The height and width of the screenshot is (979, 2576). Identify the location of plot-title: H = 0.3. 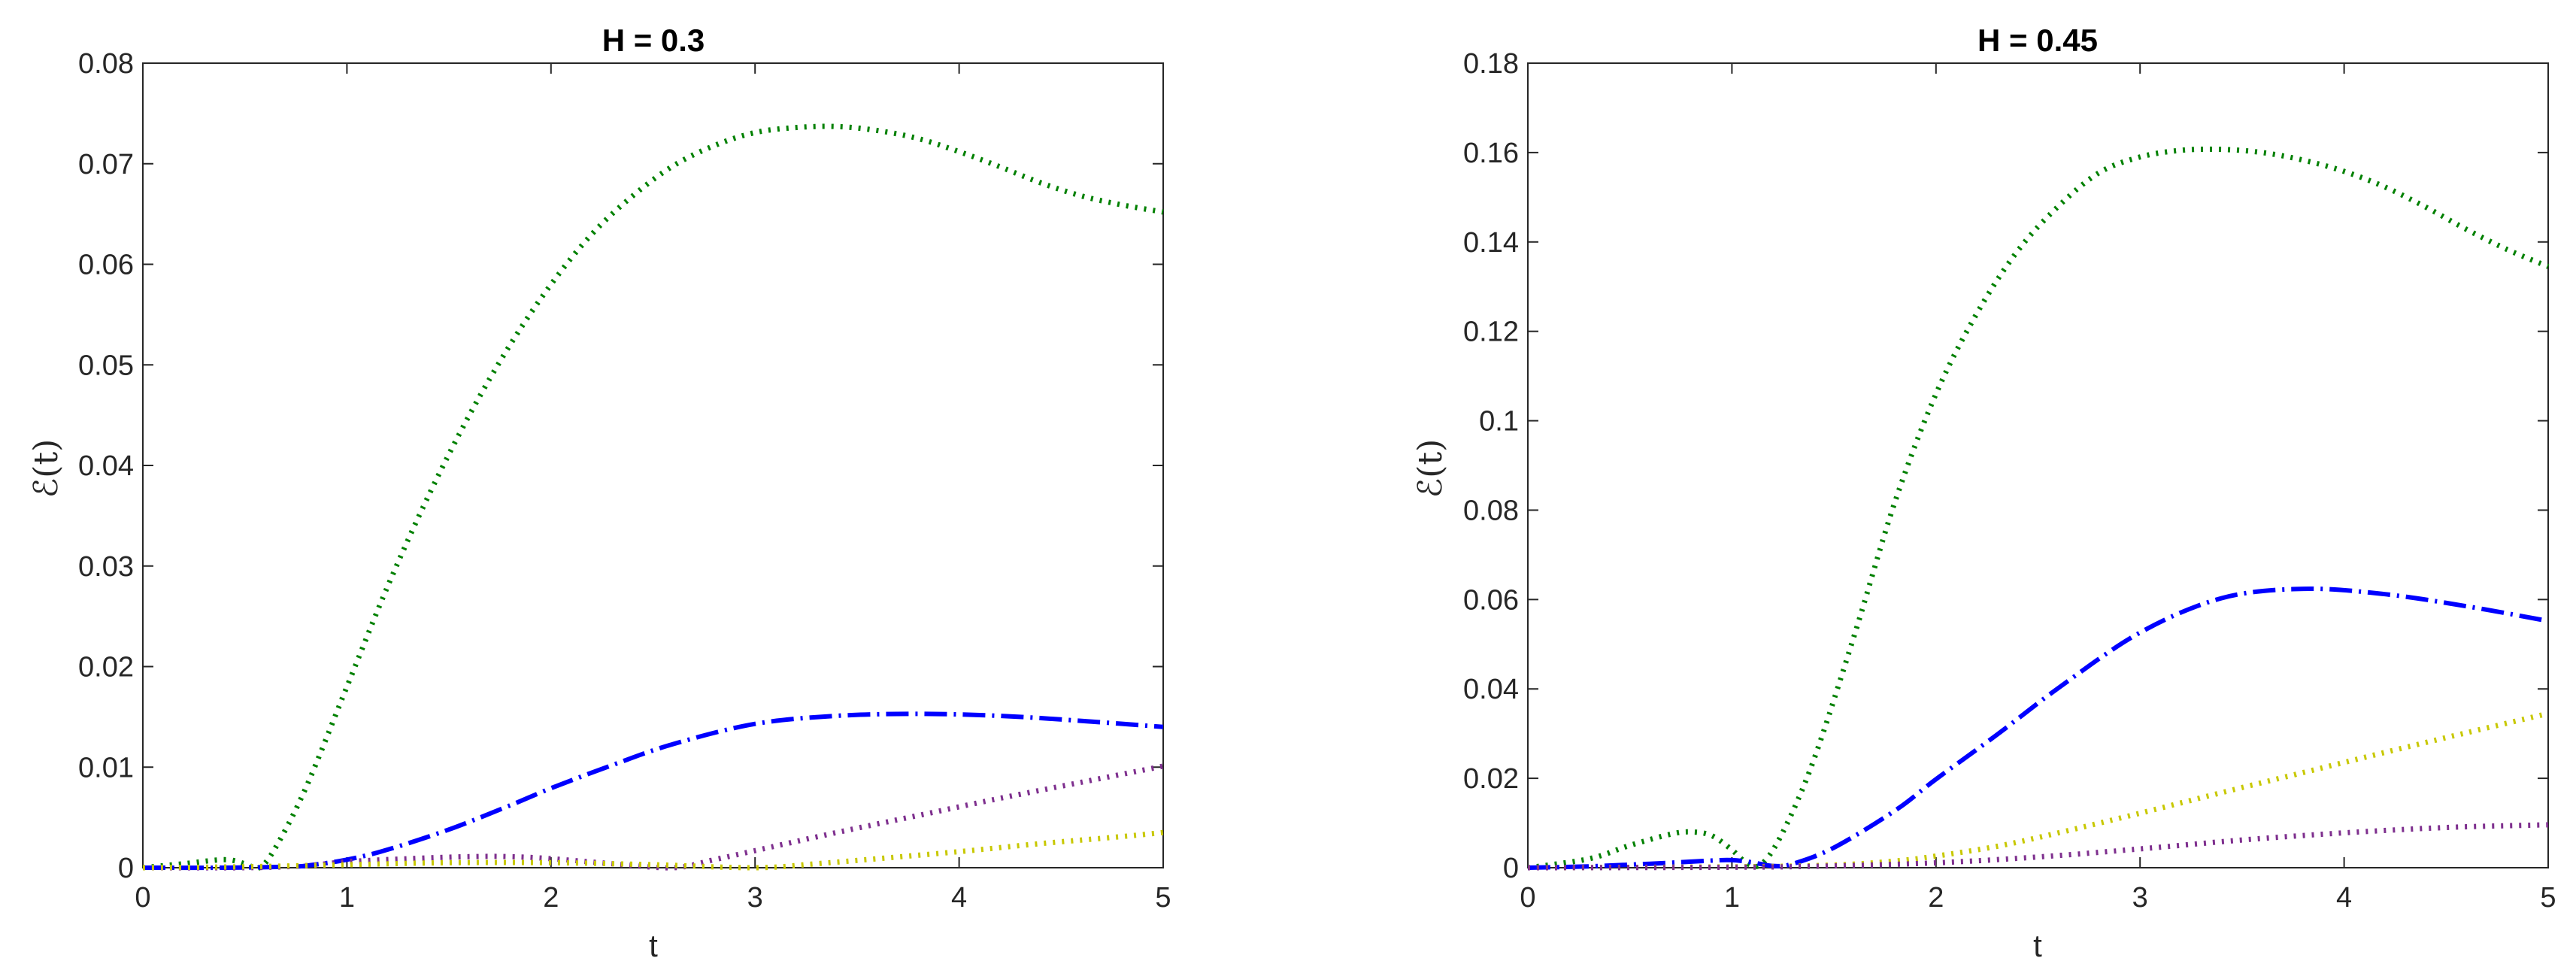
(653, 40).